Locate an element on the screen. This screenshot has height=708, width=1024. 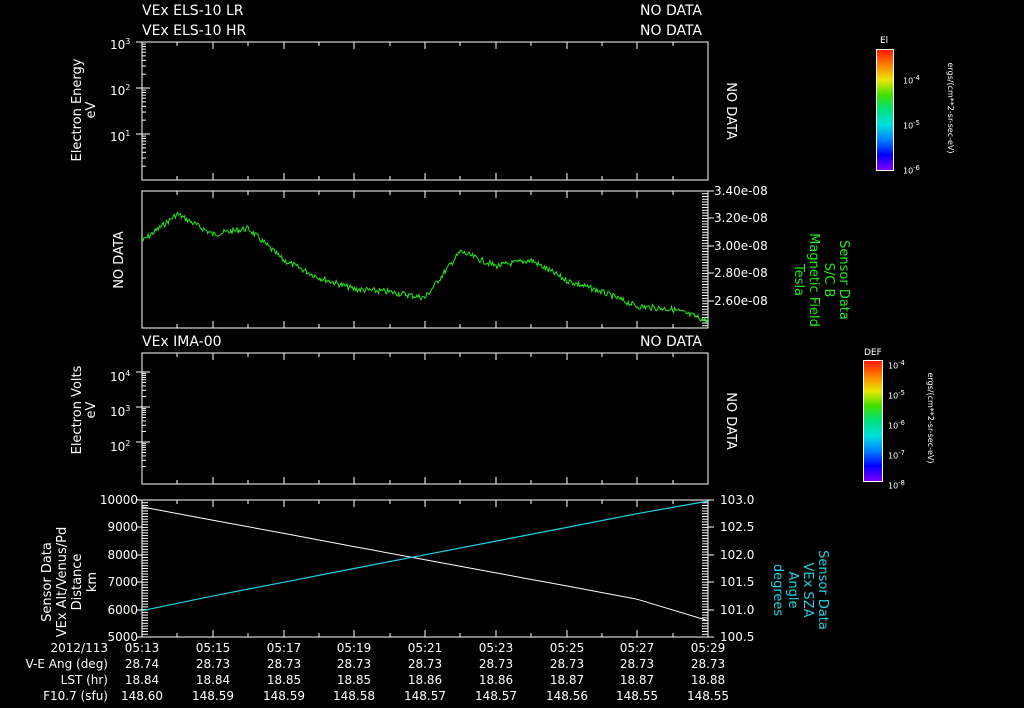
panel2-ylabel: Sensor Data S/C B Magnetic Field Tesla is located at coordinates (821, 280).